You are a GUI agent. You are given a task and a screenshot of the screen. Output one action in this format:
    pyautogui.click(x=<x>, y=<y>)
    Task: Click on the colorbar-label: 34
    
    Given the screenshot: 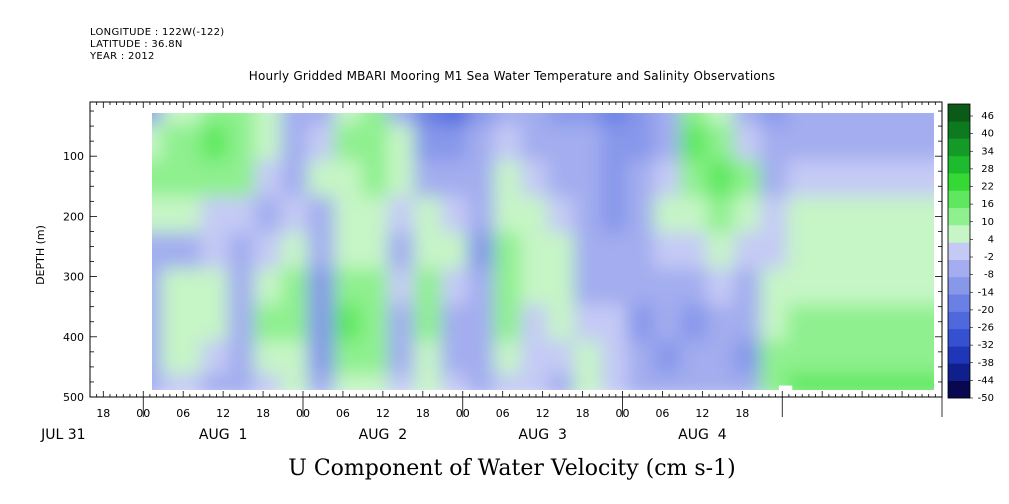 What is the action you would take?
    pyautogui.click(x=987, y=151)
    